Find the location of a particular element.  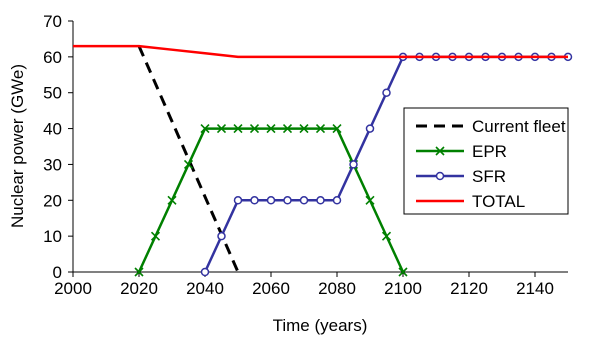

legend-item-sfr: SFR is located at coordinates (461, 176).